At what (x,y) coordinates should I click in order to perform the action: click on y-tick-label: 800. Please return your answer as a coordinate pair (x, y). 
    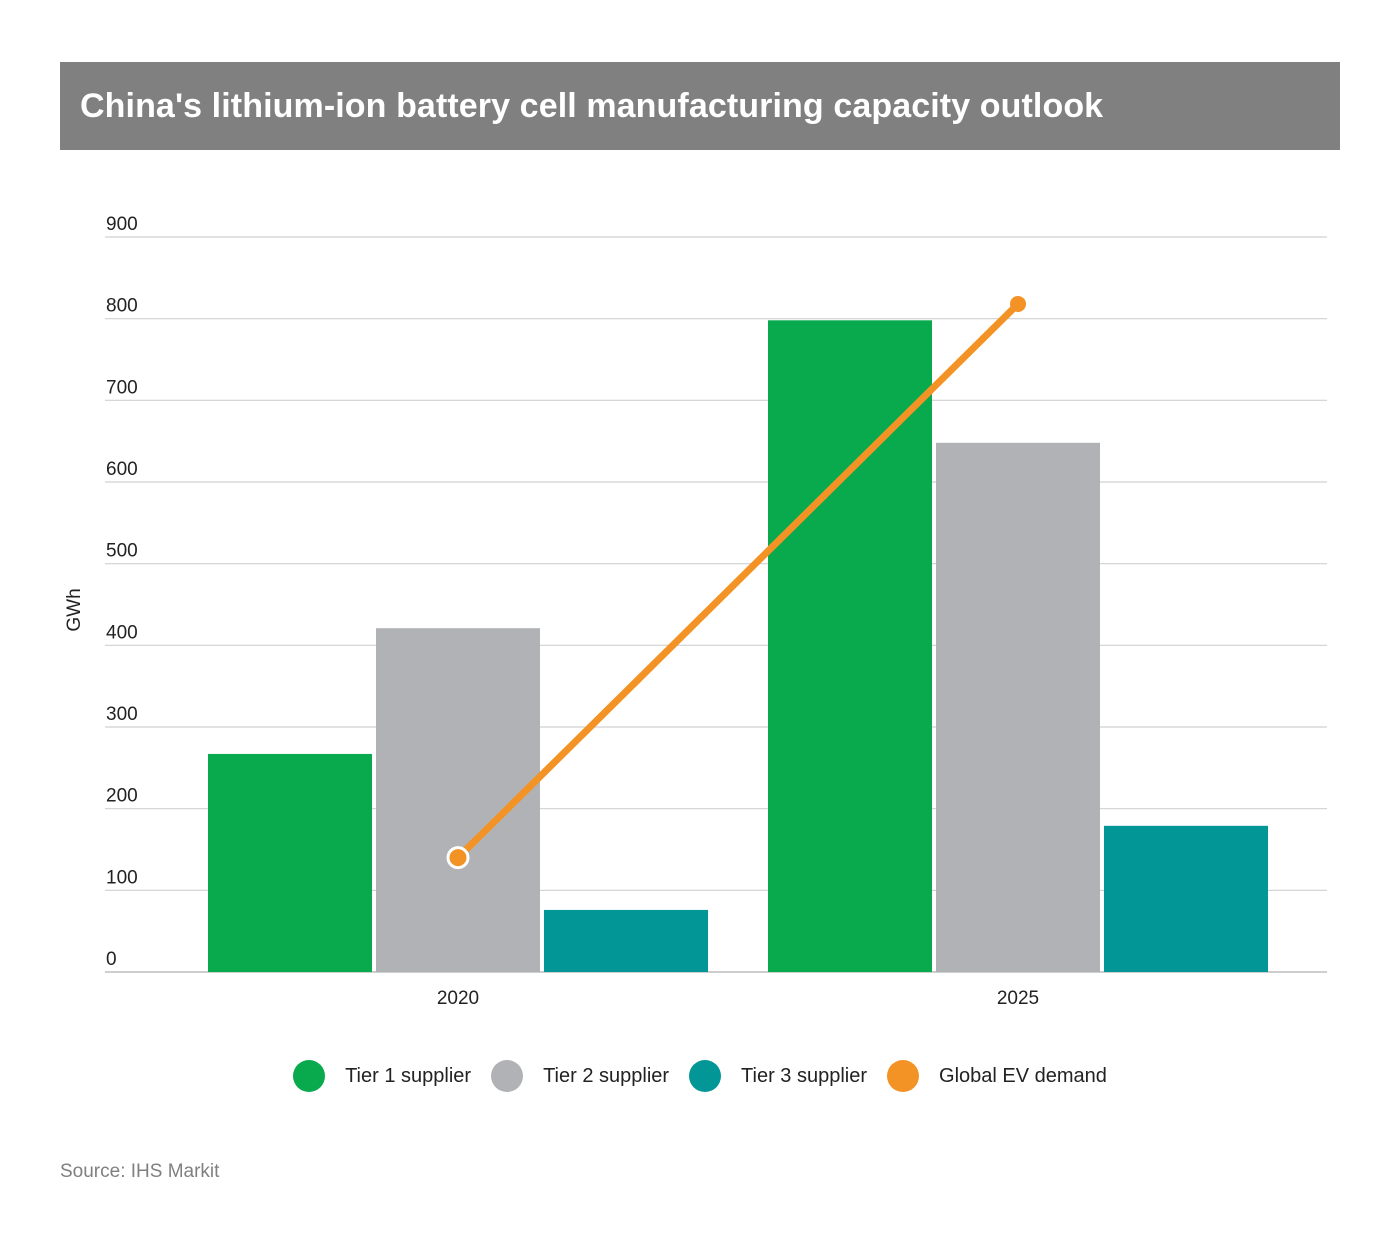
    Looking at the image, I should click on (122, 306).